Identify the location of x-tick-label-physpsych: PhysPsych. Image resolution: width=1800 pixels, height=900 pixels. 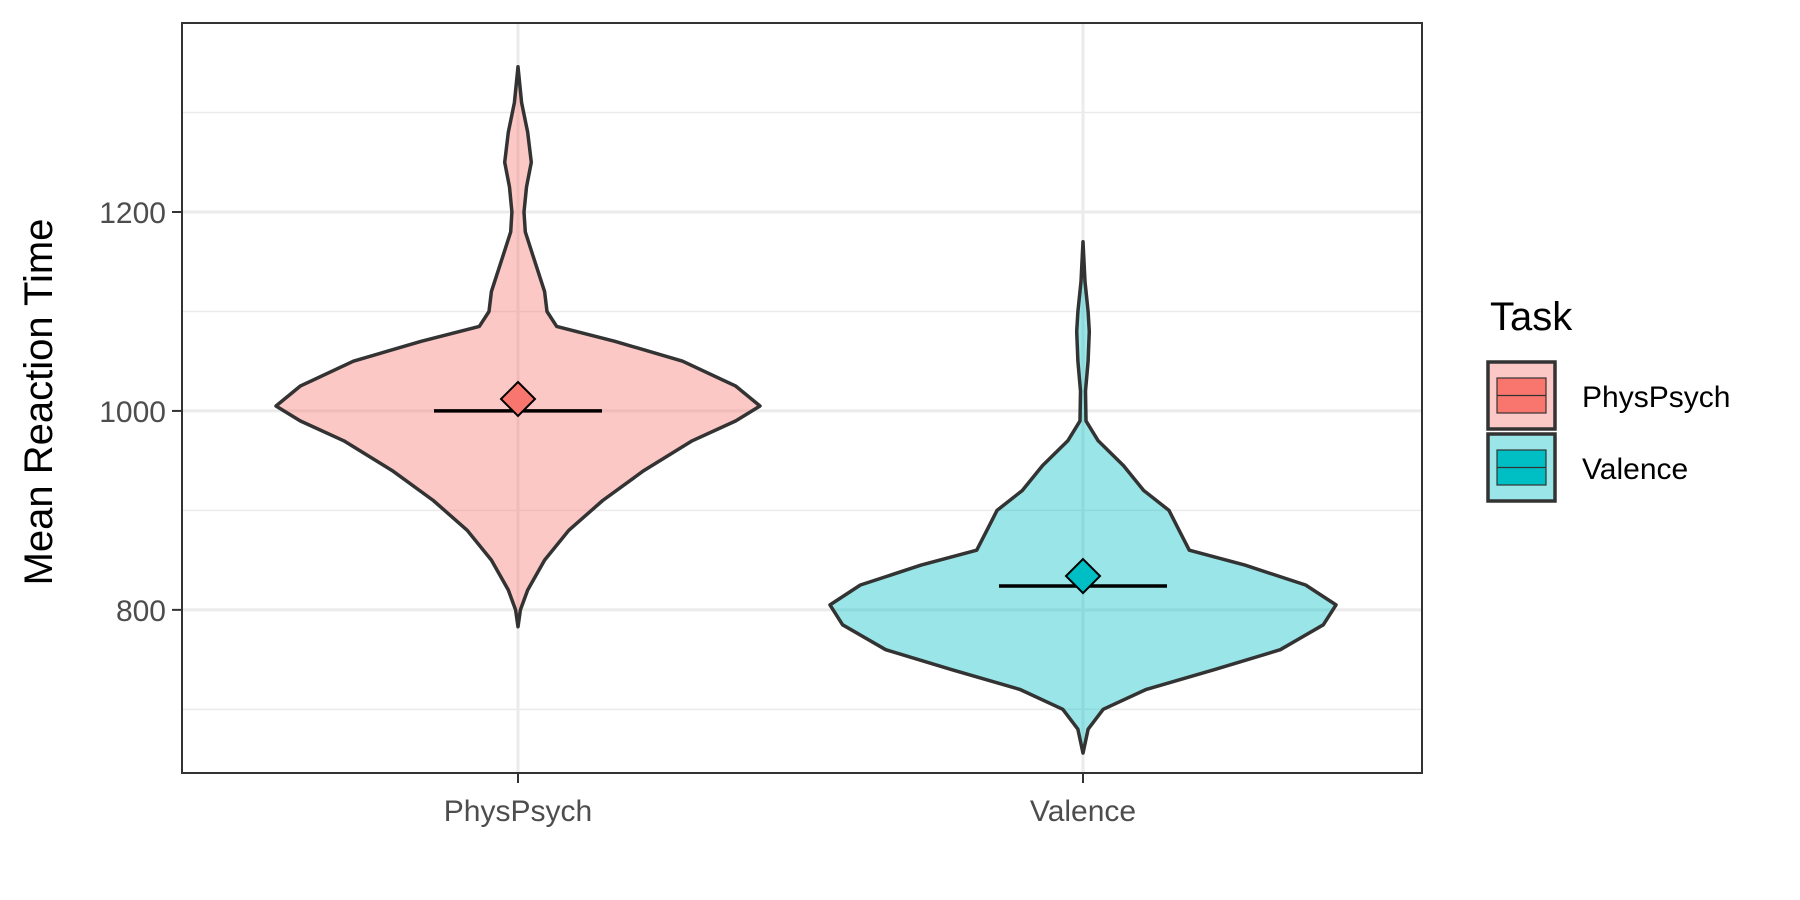
(518, 811).